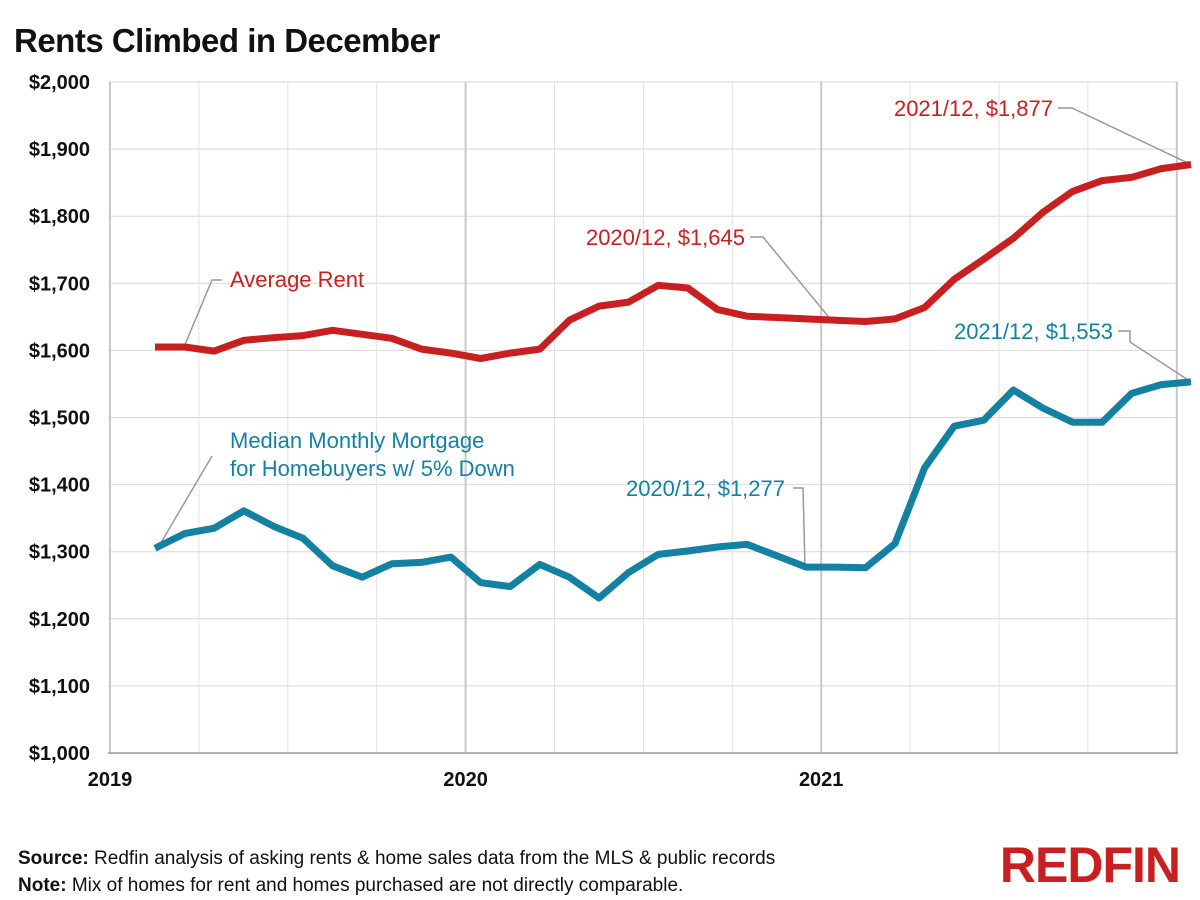 The image size is (1200, 900). I want to click on y-tick-label: $1,600, so click(59, 351).